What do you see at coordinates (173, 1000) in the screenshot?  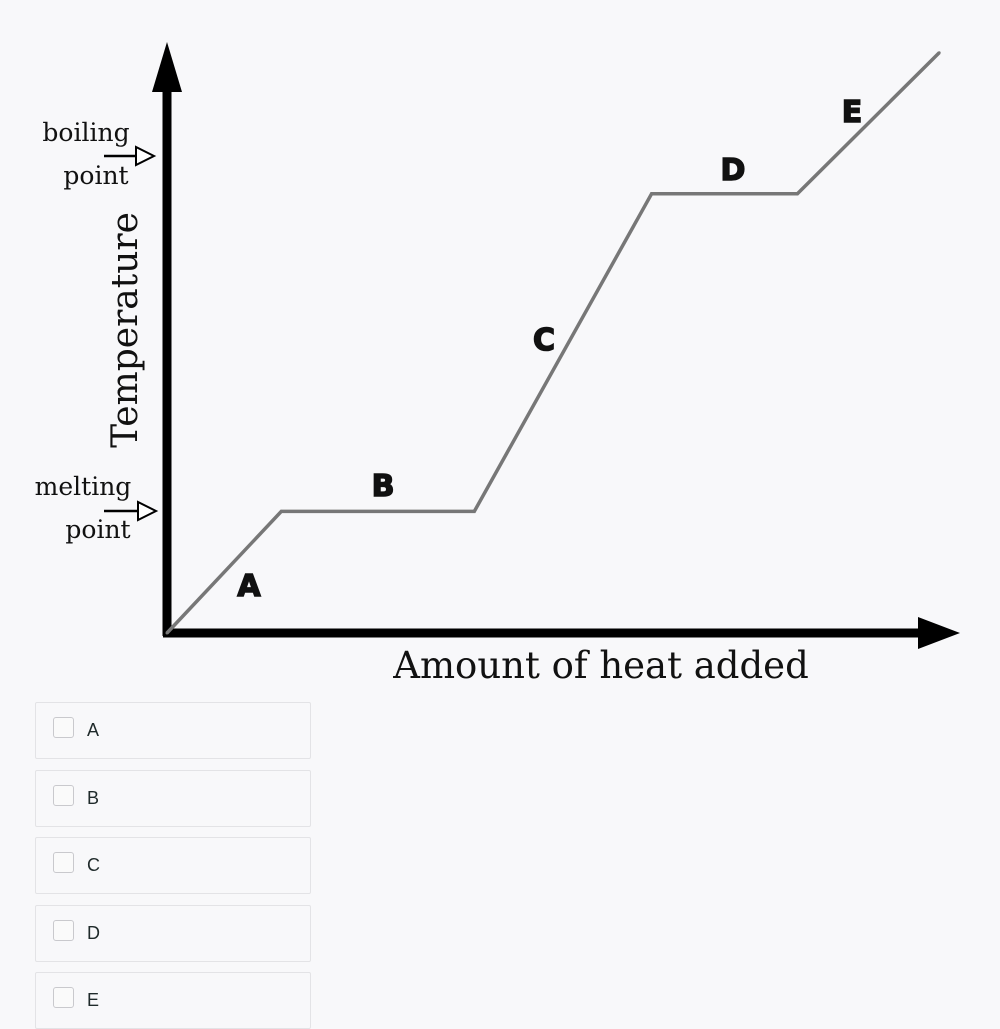 I see `option-e: E` at bounding box center [173, 1000].